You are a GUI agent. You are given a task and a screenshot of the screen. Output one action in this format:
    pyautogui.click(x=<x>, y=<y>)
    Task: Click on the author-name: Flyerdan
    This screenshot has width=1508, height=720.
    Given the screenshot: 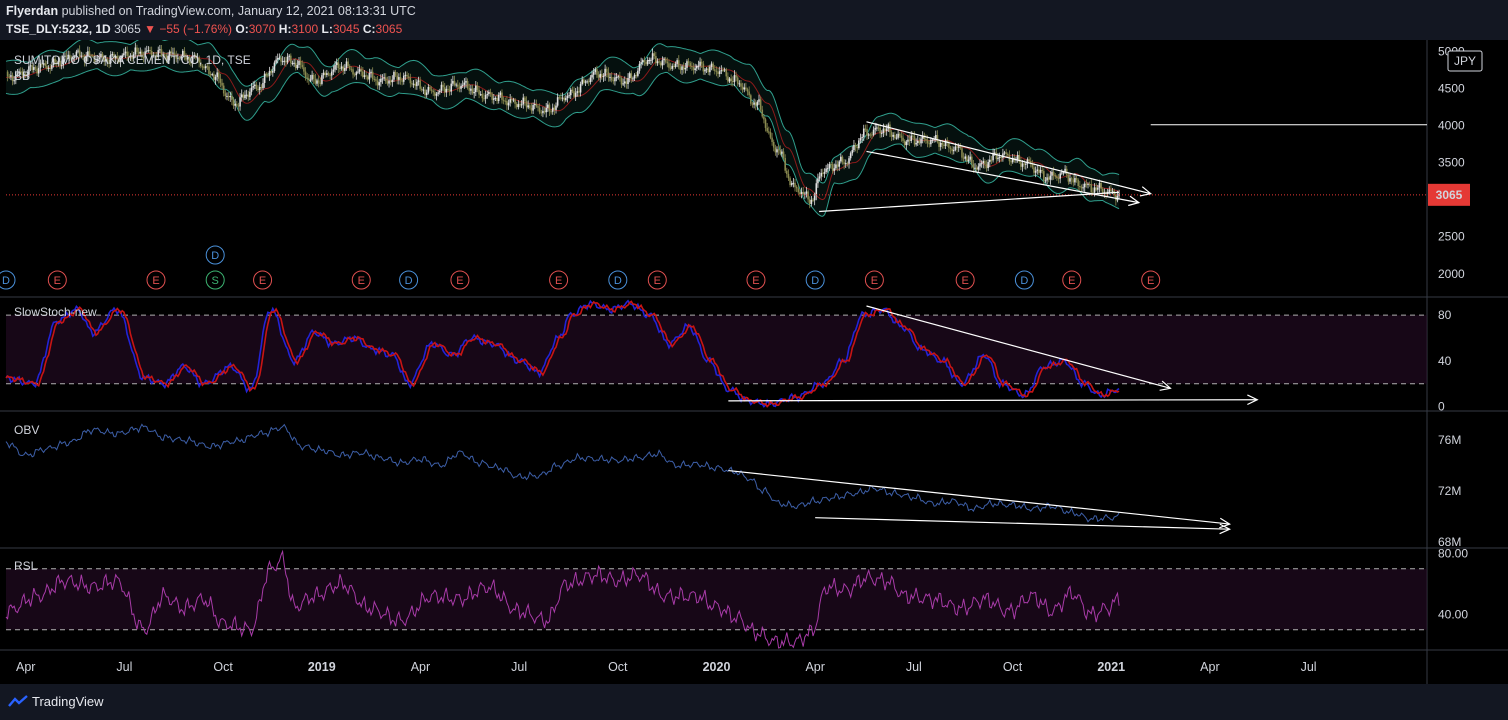 What is the action you would take?
    pyautogui.click(x=32, y=11)
    